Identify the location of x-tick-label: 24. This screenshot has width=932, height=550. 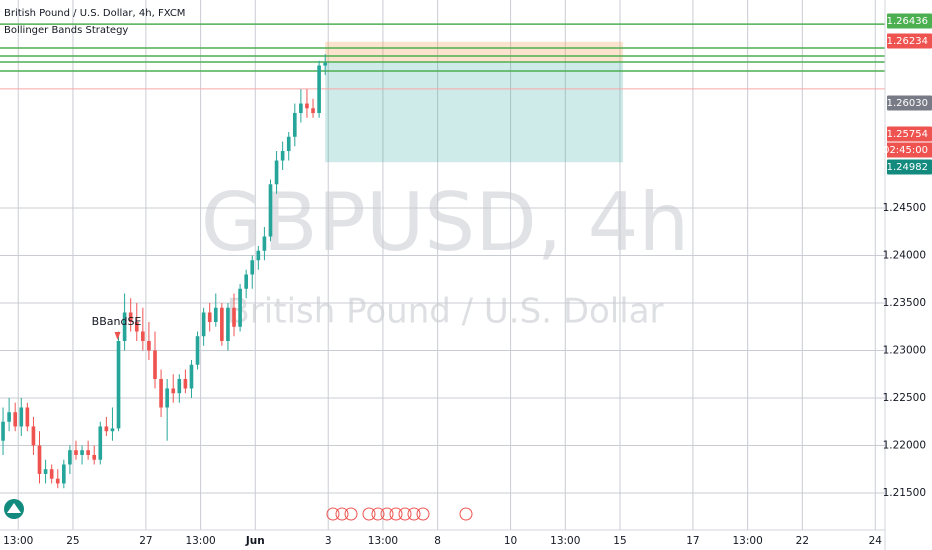
(876, 541).